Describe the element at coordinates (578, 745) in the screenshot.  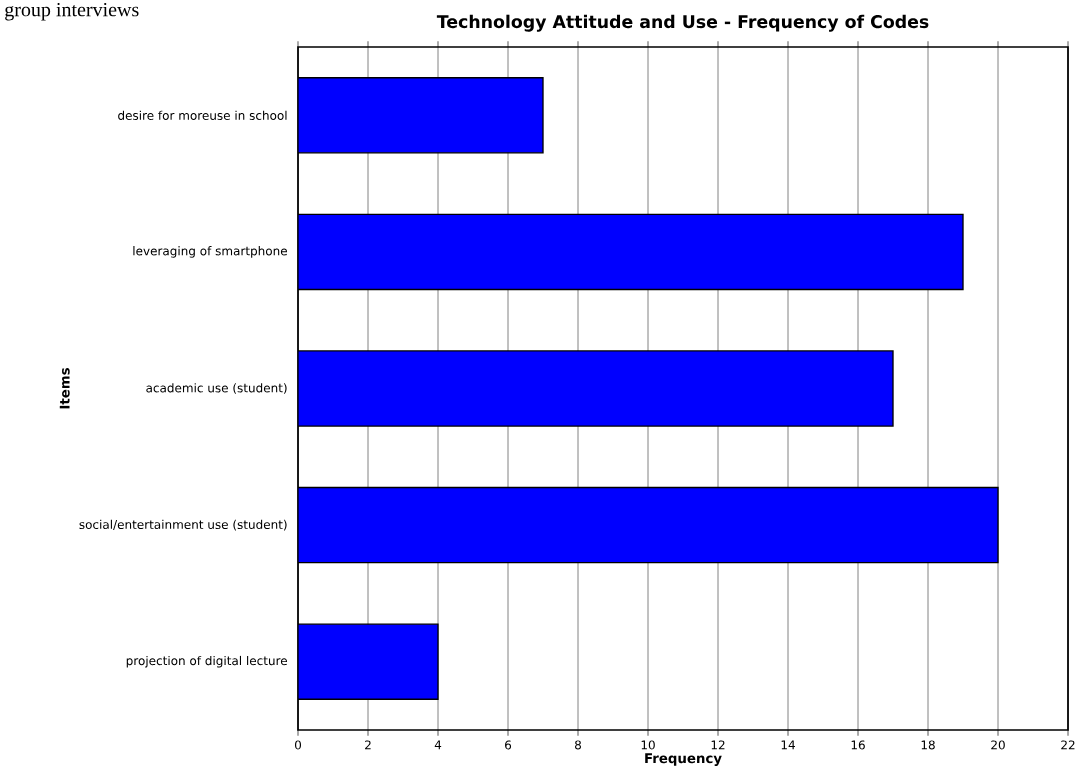
I see `x-tick-label: 8` at that location.